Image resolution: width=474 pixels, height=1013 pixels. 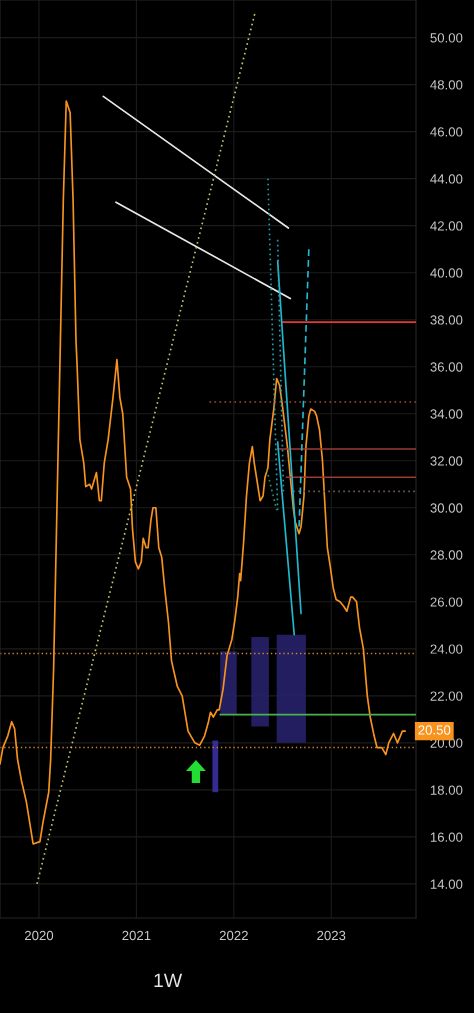 What do you see at coordinates (233, 935) in the screenshot?
I see `x-tick-label: 2022` at bounding box center [233, 935].